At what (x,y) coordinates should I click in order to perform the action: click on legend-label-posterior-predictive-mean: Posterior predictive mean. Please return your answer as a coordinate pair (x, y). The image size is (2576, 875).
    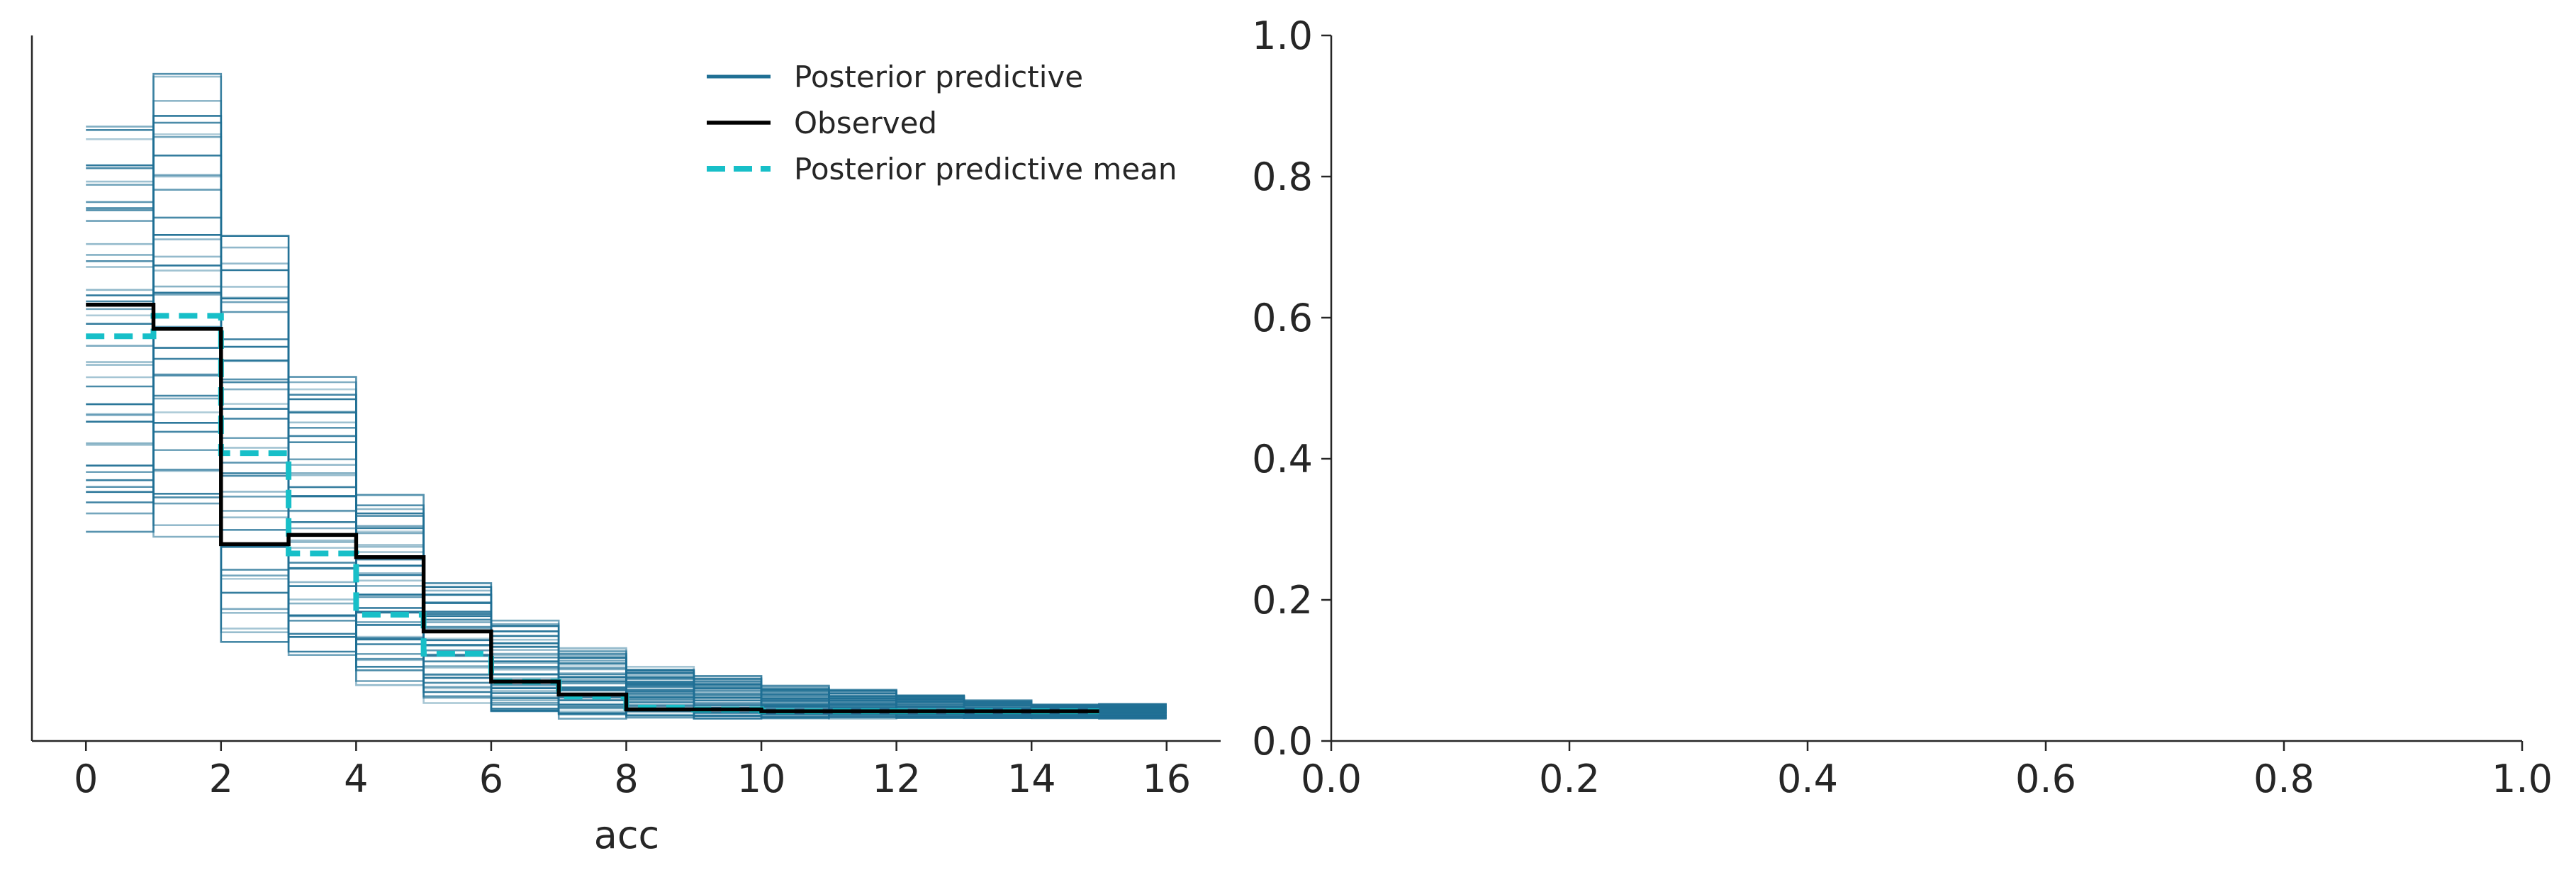
    Looking at the image, I should click on (986, 169).